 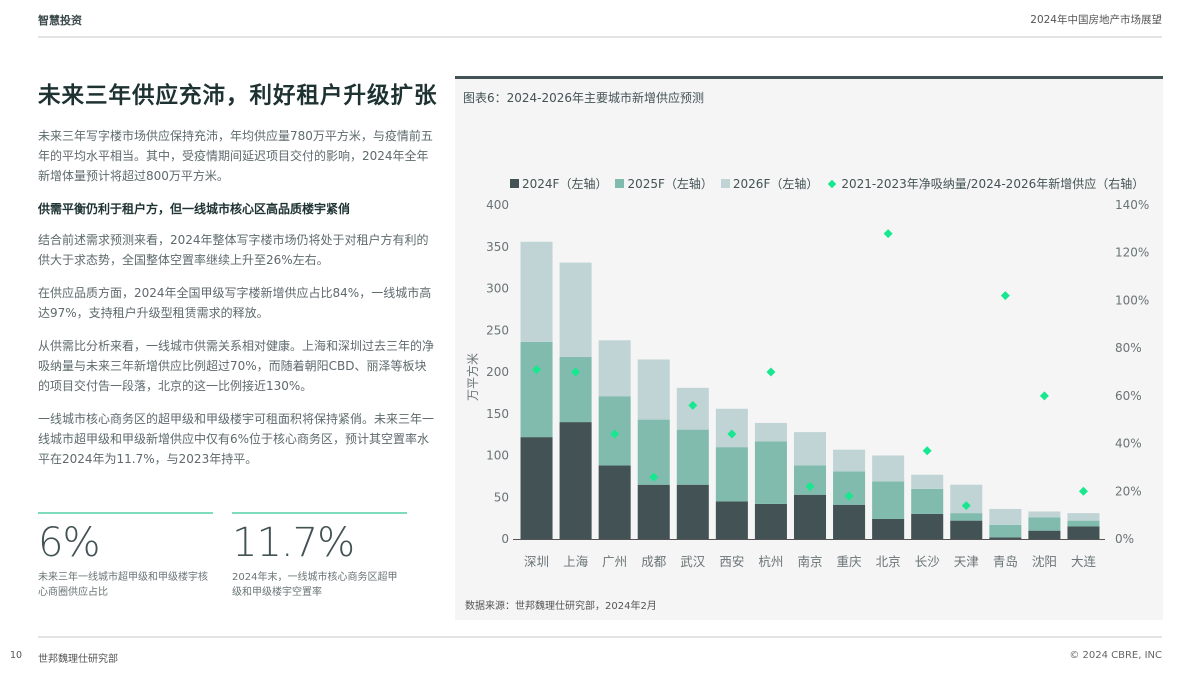 What do you see at coordinates (497, 330) in the screenshot?
I see `y-axis-tick: 250` at bounding box center [497, 330].